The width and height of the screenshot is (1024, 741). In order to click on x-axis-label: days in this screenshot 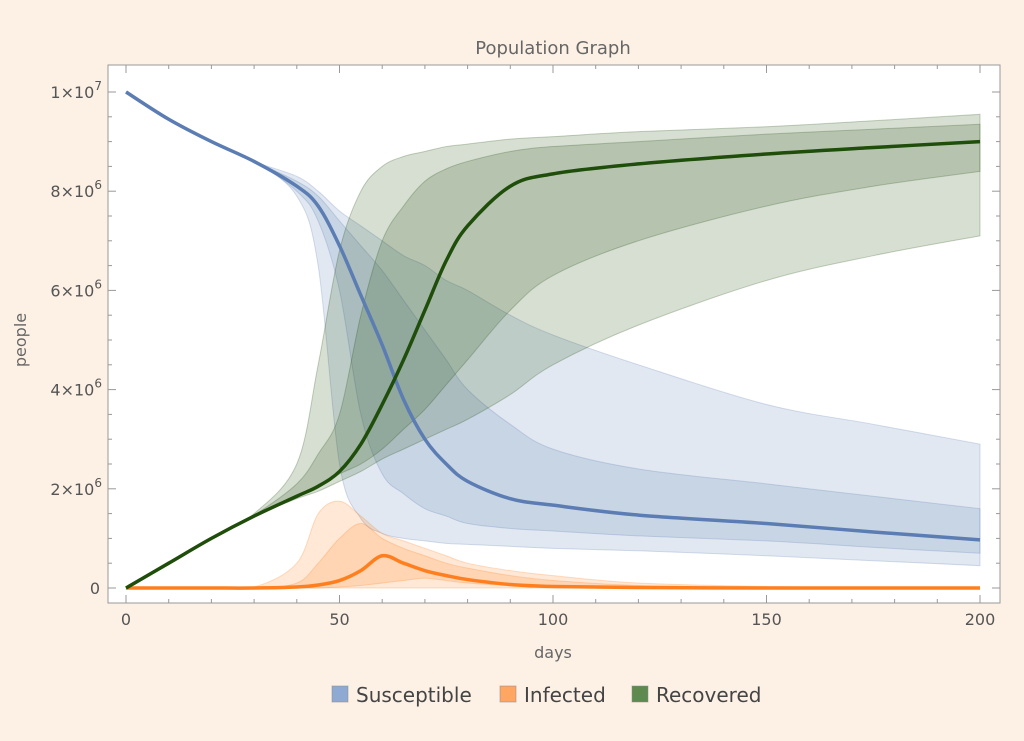, I will do `click(553, 652)`.